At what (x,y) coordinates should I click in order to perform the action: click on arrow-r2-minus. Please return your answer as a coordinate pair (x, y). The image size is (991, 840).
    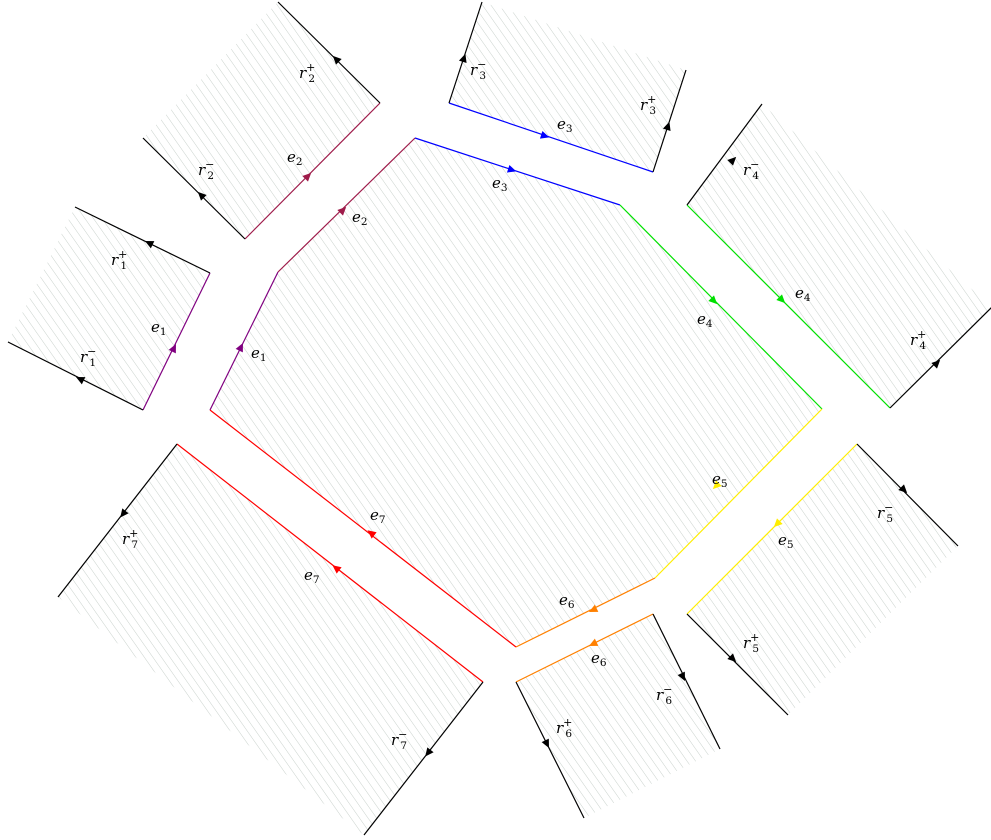
    Looking at the image, I should click on (202, 196).